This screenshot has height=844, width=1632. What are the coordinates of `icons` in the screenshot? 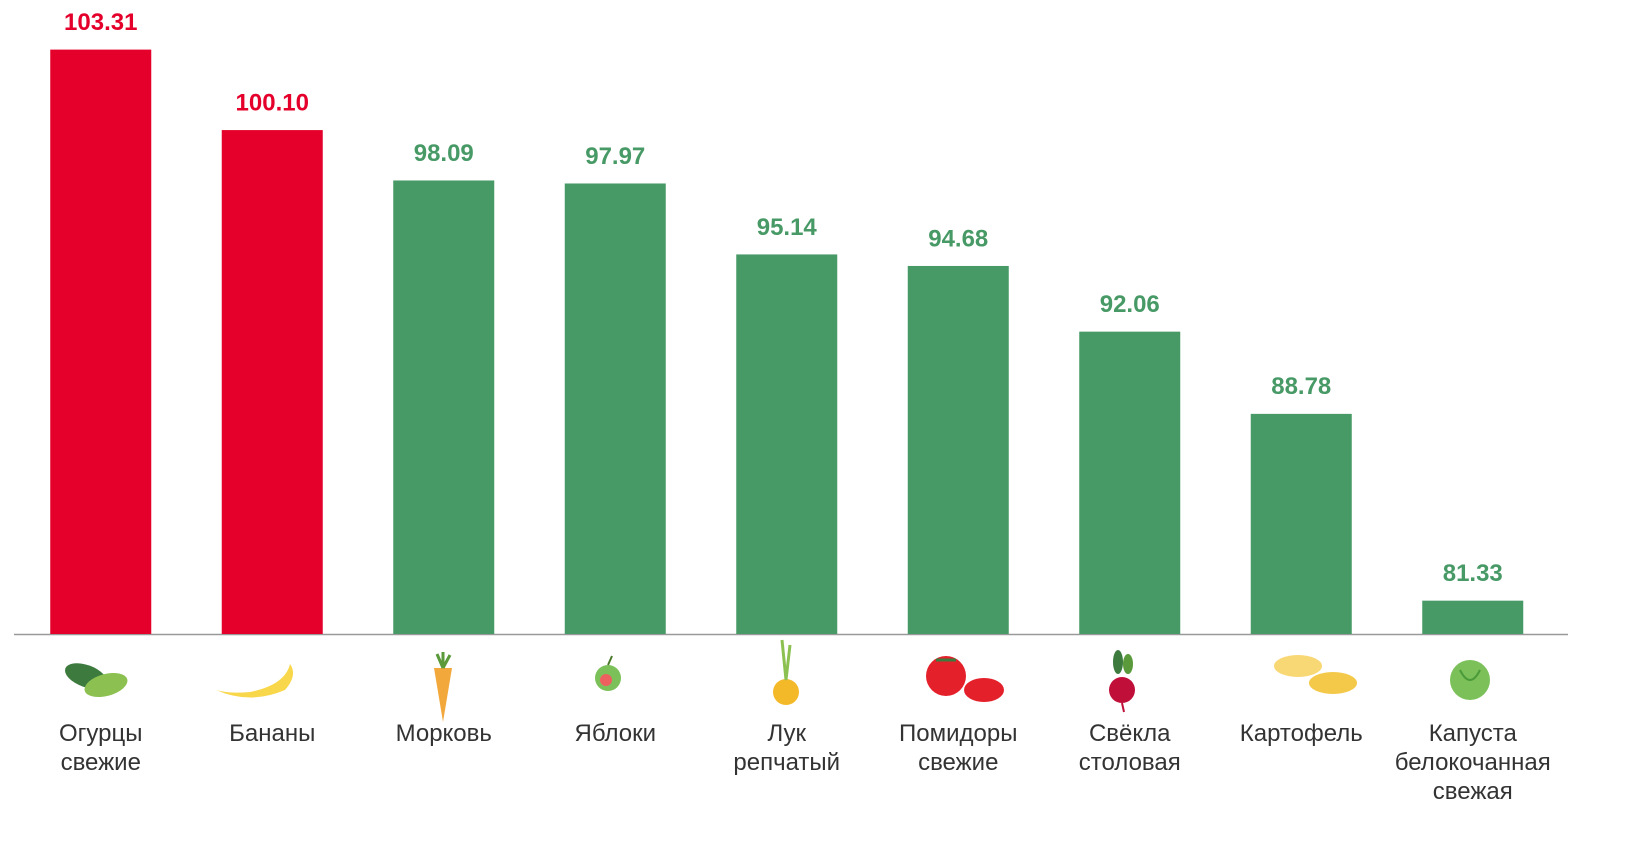 It's located at (777, 680).